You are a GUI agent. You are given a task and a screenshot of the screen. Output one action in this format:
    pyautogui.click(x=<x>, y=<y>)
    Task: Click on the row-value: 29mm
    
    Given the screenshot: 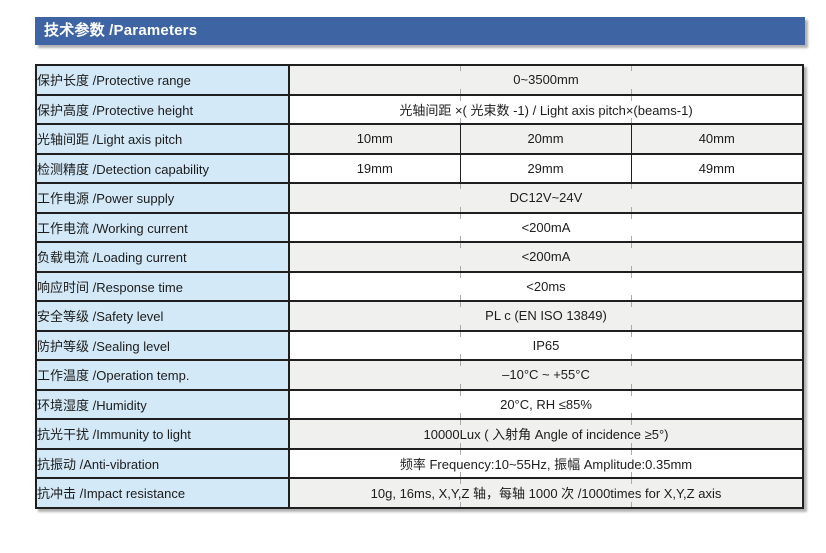 What is the action you would take?
    pyautogui.click(x=546, y=168)
    